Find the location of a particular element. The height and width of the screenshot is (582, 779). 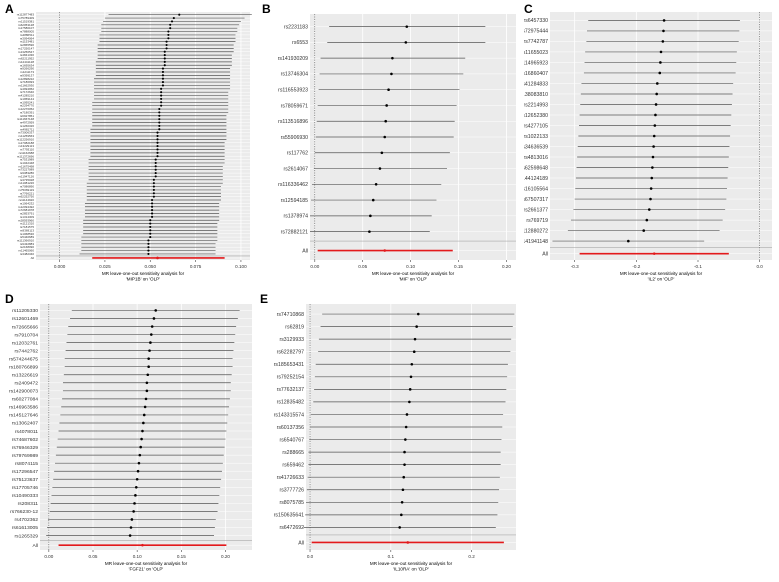

snp-label: rs7172640 is located at coordinates (27, 92).